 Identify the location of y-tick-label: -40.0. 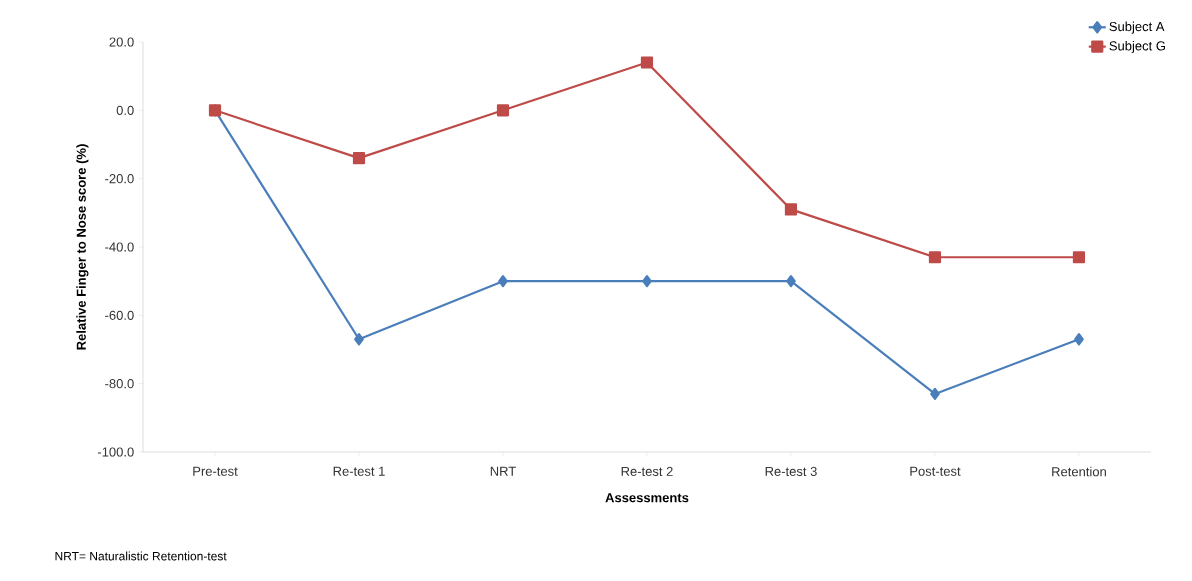
(119, 247).